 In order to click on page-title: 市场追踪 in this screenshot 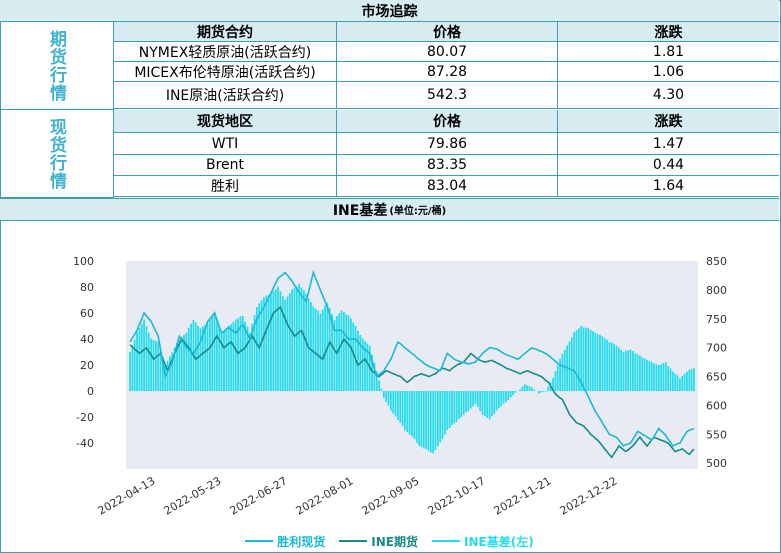, I will do `click(389, 11)`.